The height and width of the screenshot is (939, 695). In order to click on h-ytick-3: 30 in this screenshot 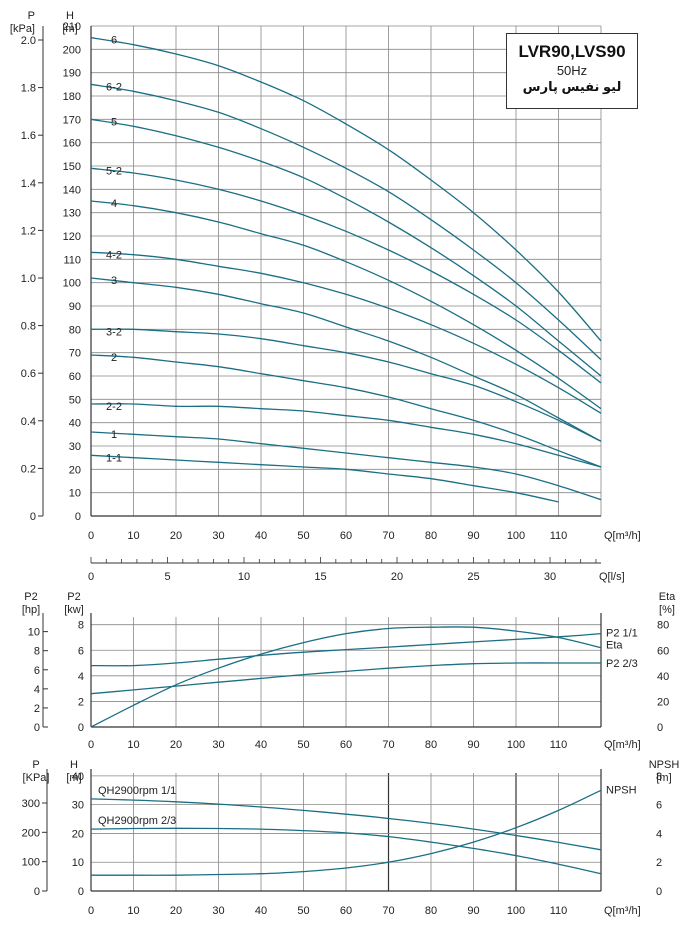, I will do `click(75, 447)`.